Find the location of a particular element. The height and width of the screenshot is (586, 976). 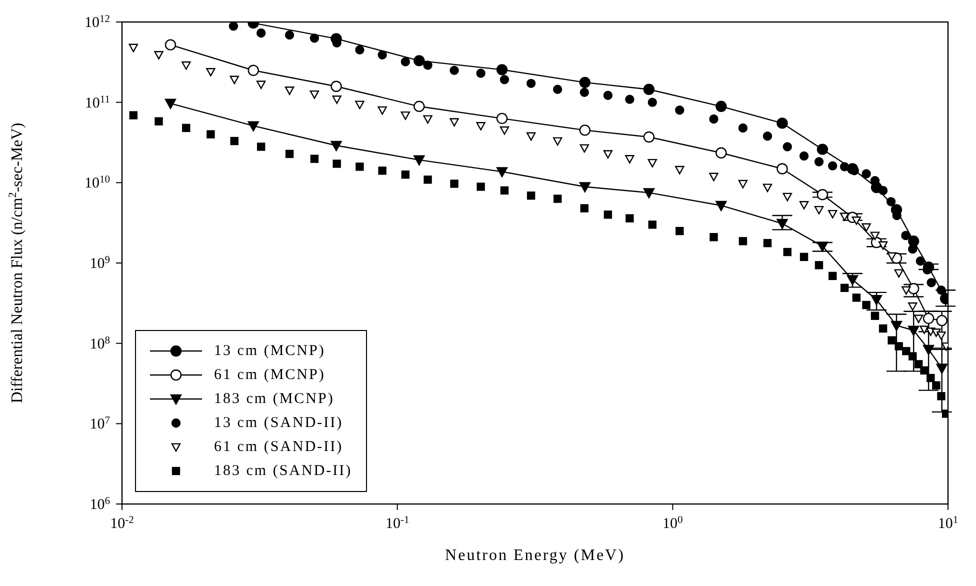

legend-label: 13 cm (SAND-II) is located at coordinates (279, 423).